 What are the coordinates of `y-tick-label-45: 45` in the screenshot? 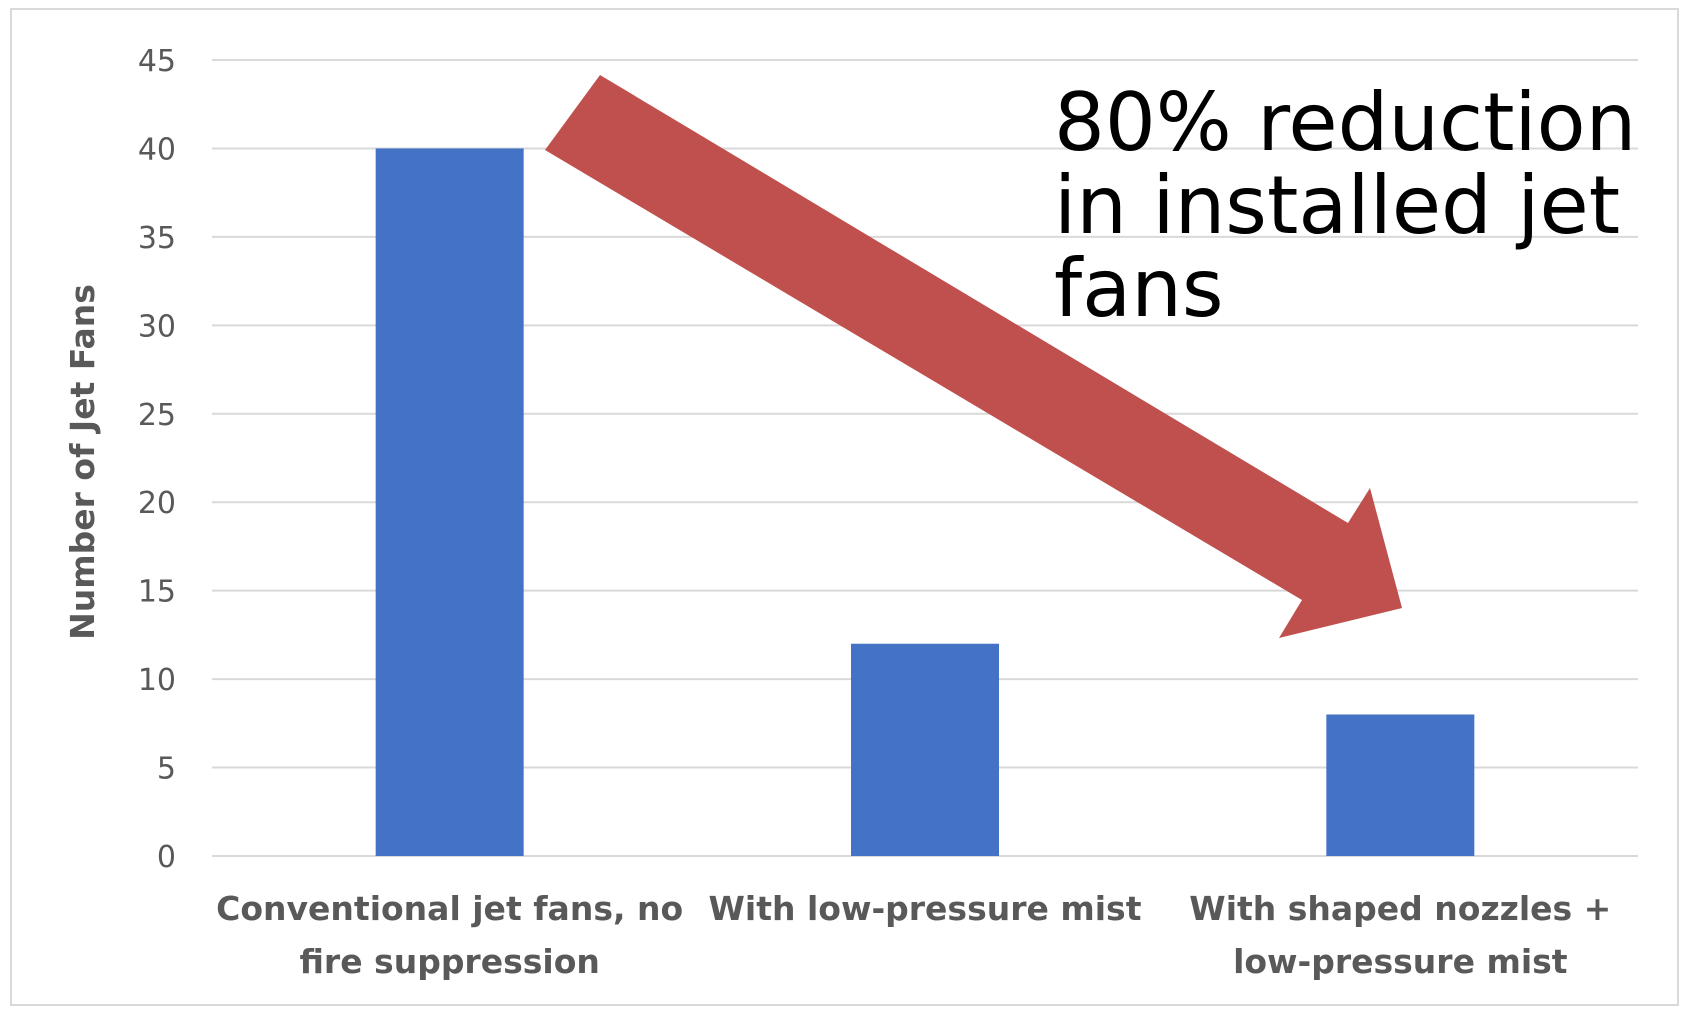 It's located at (157, 61).